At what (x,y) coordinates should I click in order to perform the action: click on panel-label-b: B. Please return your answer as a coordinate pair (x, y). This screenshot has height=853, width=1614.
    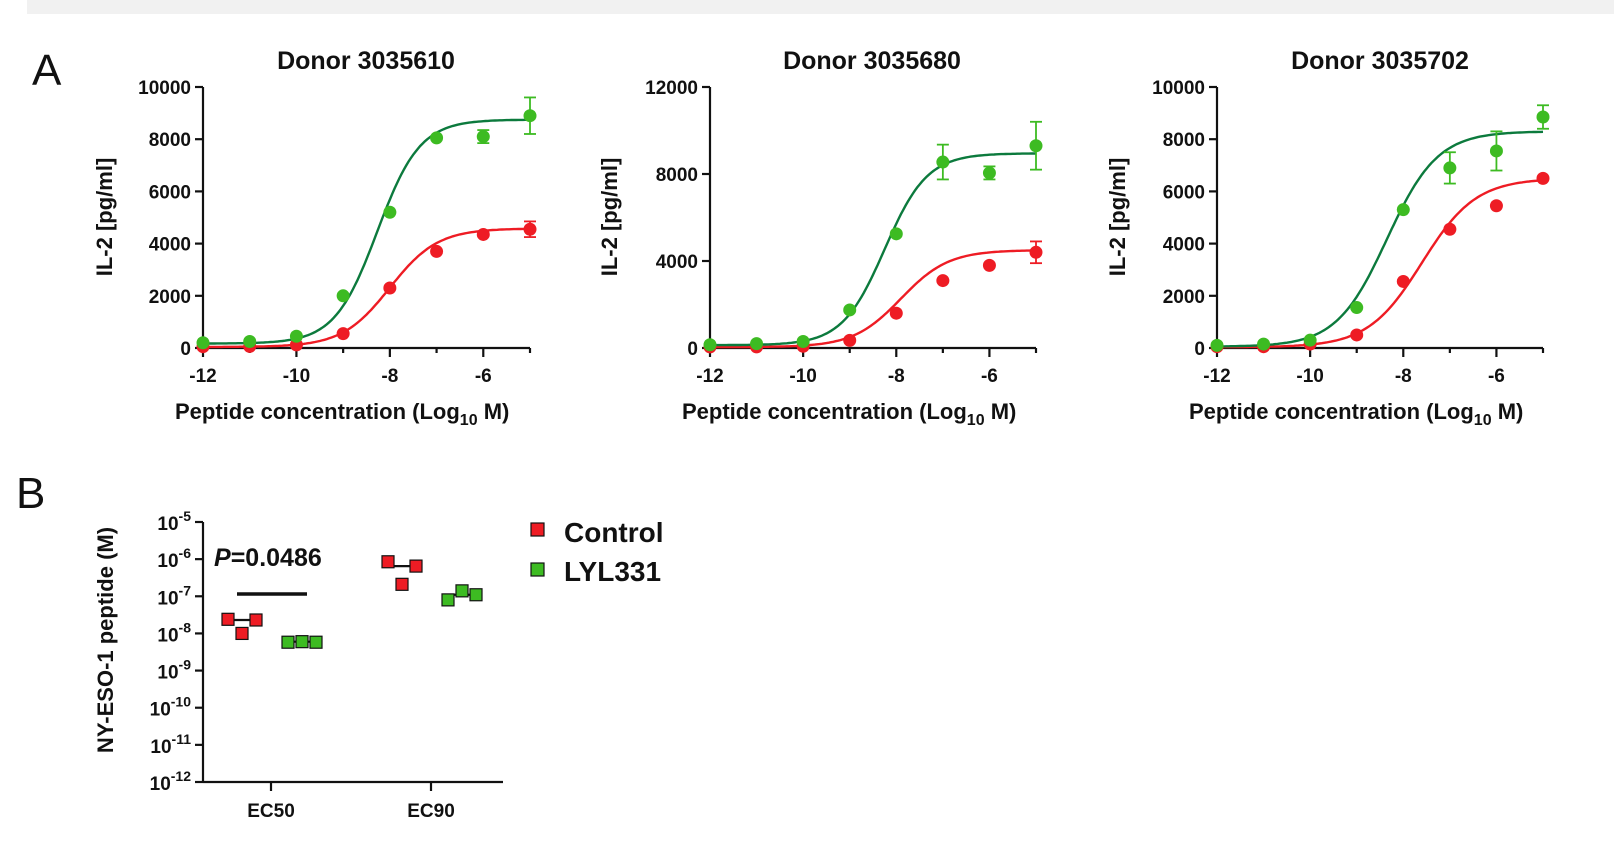
    Looking at the image, I should click on (30, 493).